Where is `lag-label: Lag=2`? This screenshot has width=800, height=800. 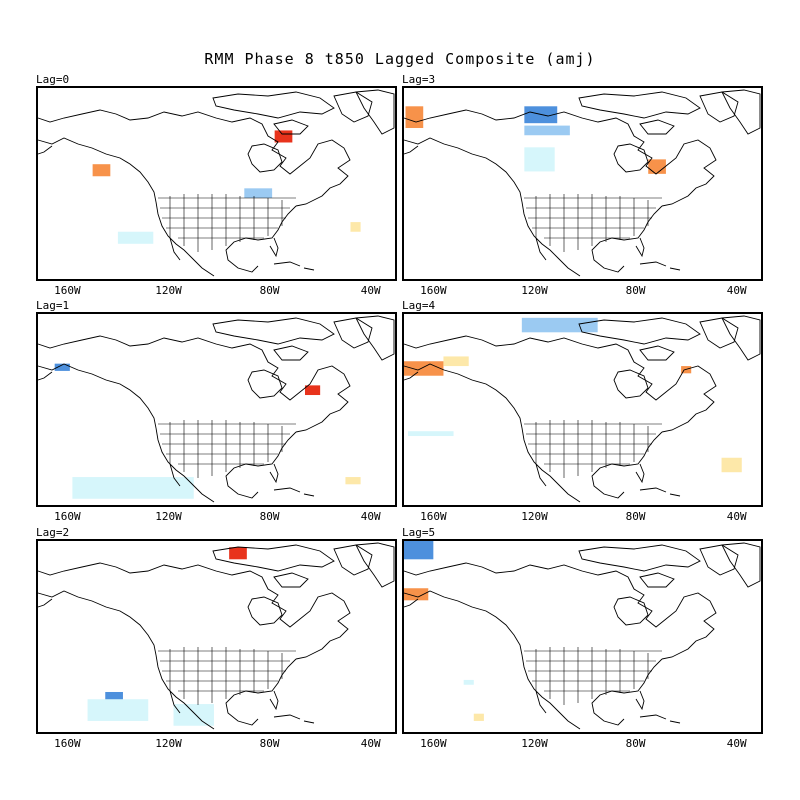 lag-label: Lag=2 is located at coordinates (52, 532).